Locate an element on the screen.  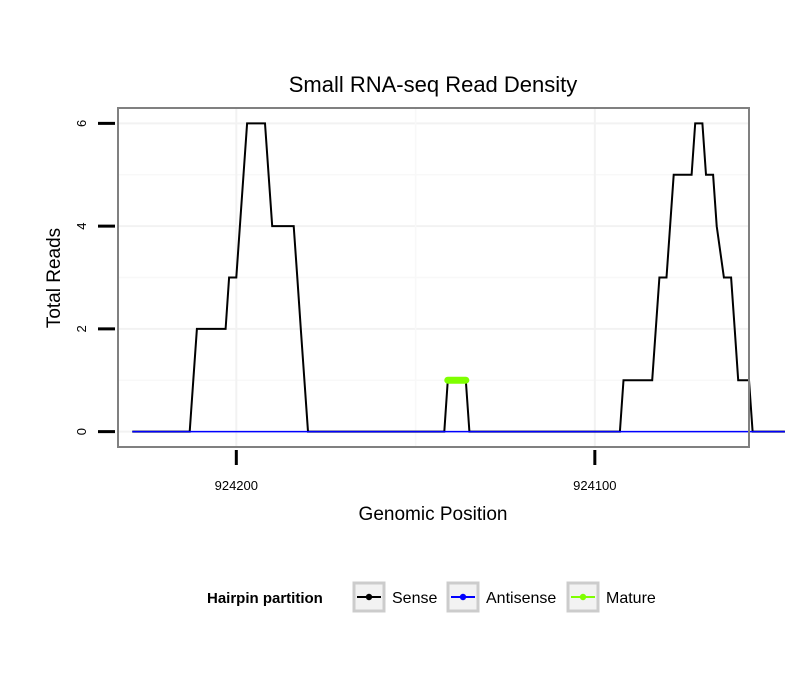
legend-entry-sense: Sense is located at coordinates (394, 597).